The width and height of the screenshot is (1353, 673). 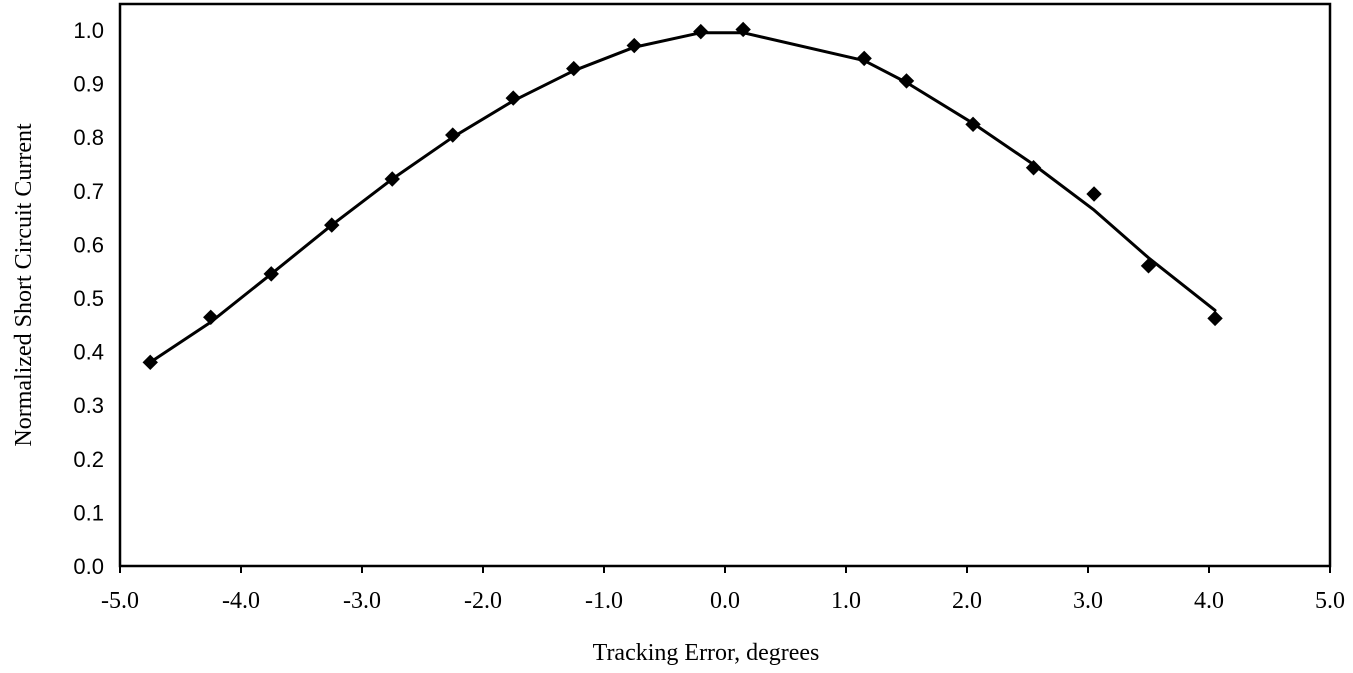 I want to click on x-axis-tick-marks, so click(x=725, y=569).